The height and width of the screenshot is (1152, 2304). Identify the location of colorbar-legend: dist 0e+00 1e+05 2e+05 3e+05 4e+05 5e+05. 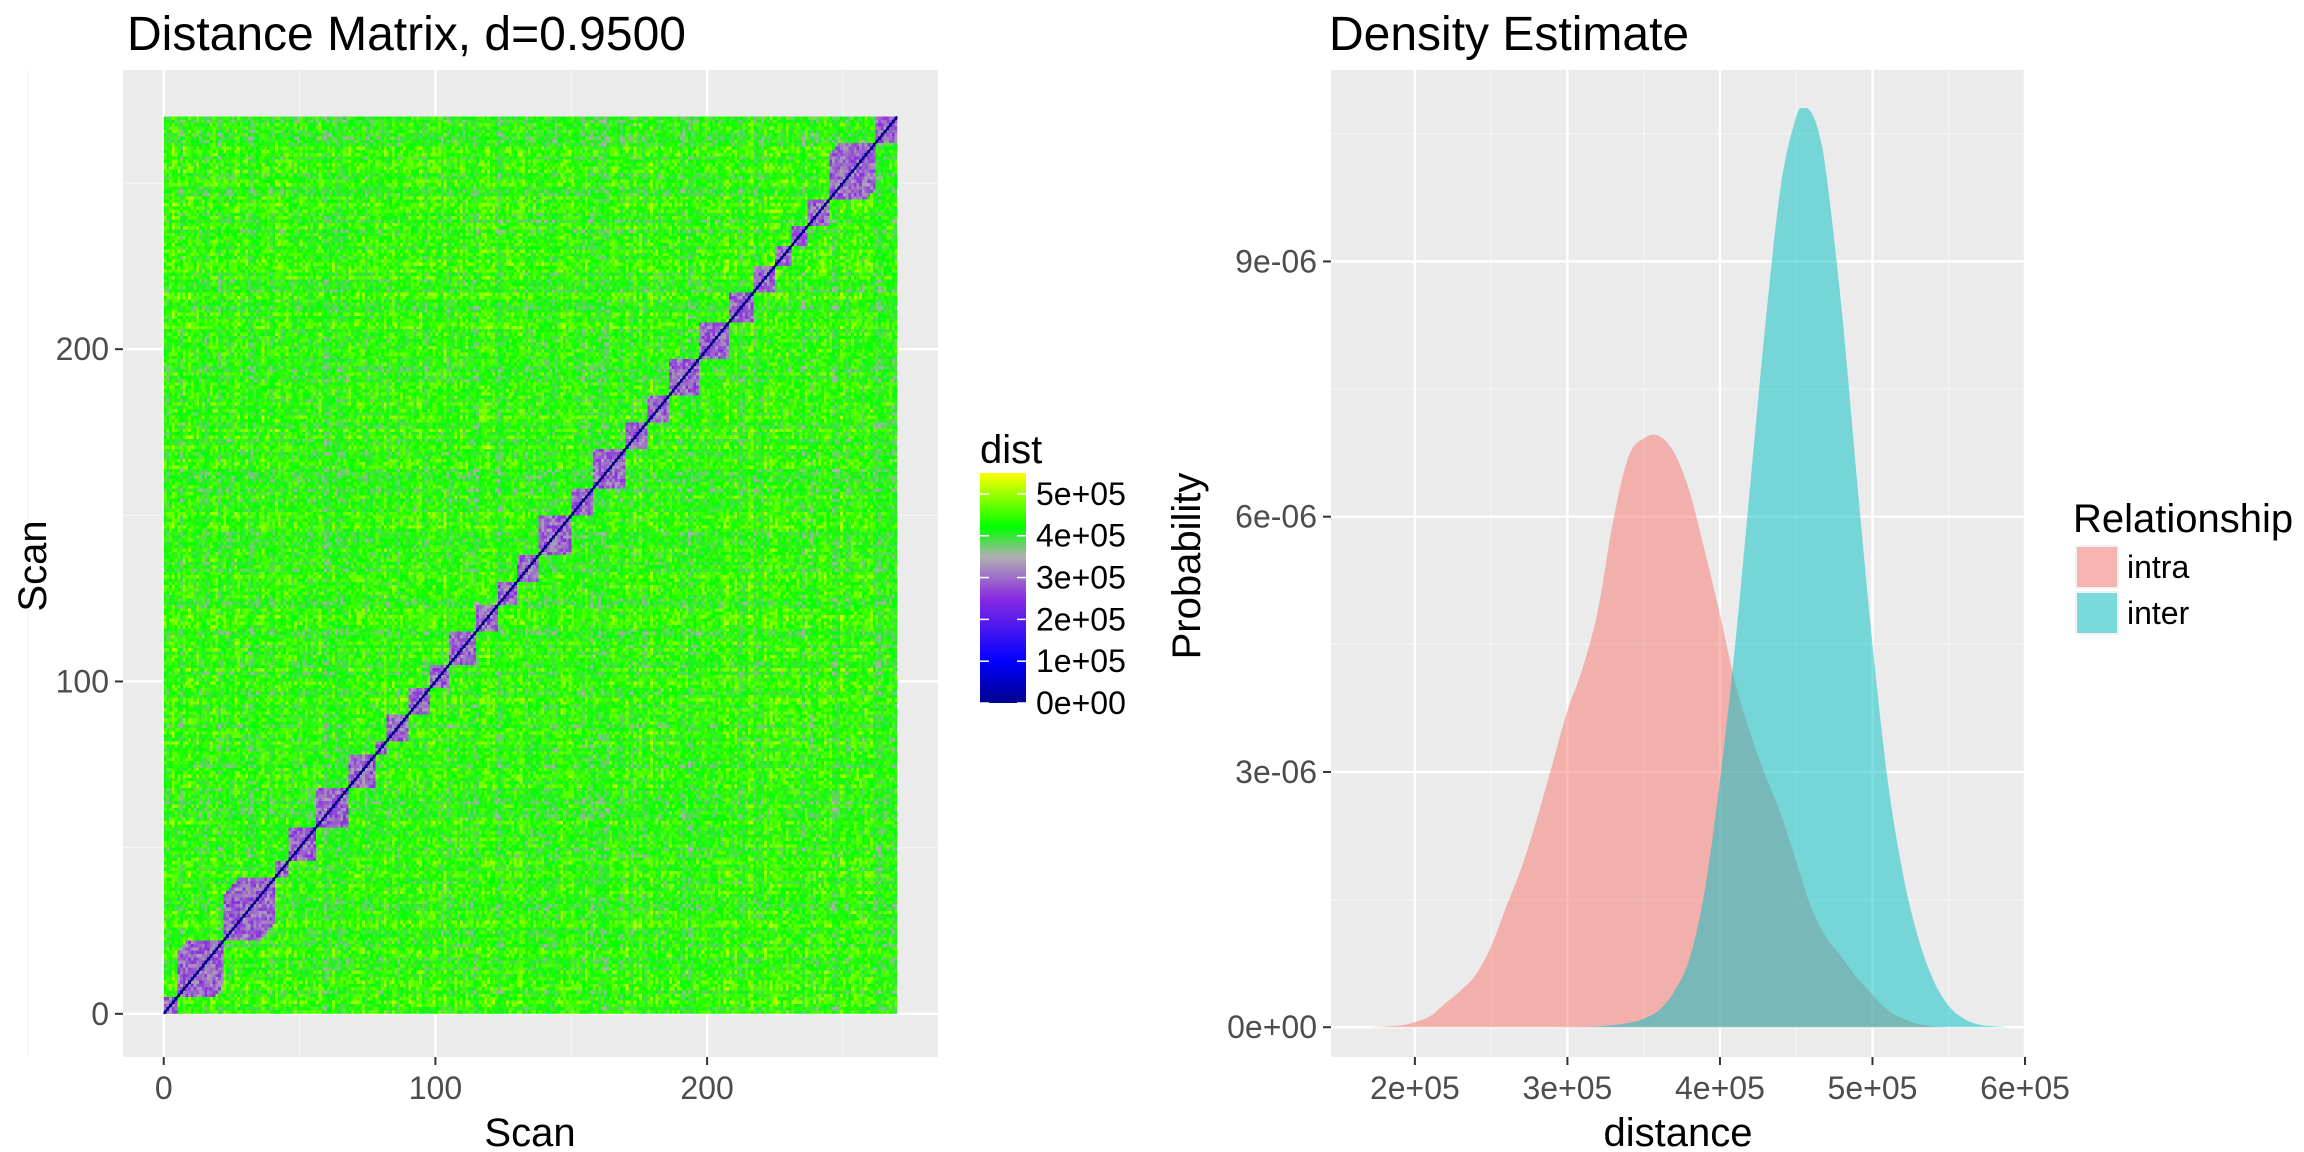
(1053, 574).